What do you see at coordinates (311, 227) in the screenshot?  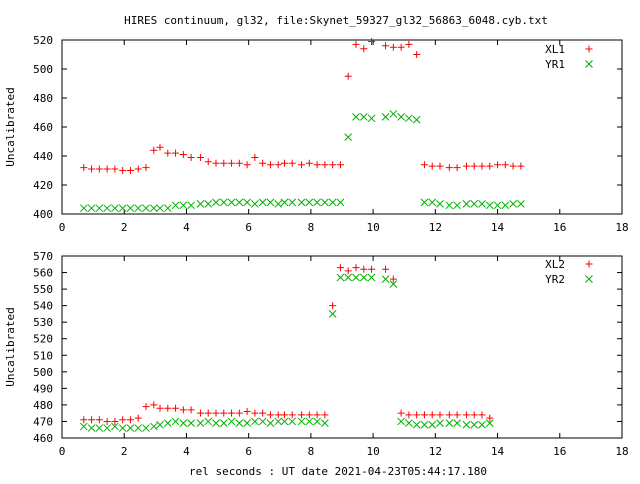 I see `x-tick-label: 8` at bounding box center [311, 227].